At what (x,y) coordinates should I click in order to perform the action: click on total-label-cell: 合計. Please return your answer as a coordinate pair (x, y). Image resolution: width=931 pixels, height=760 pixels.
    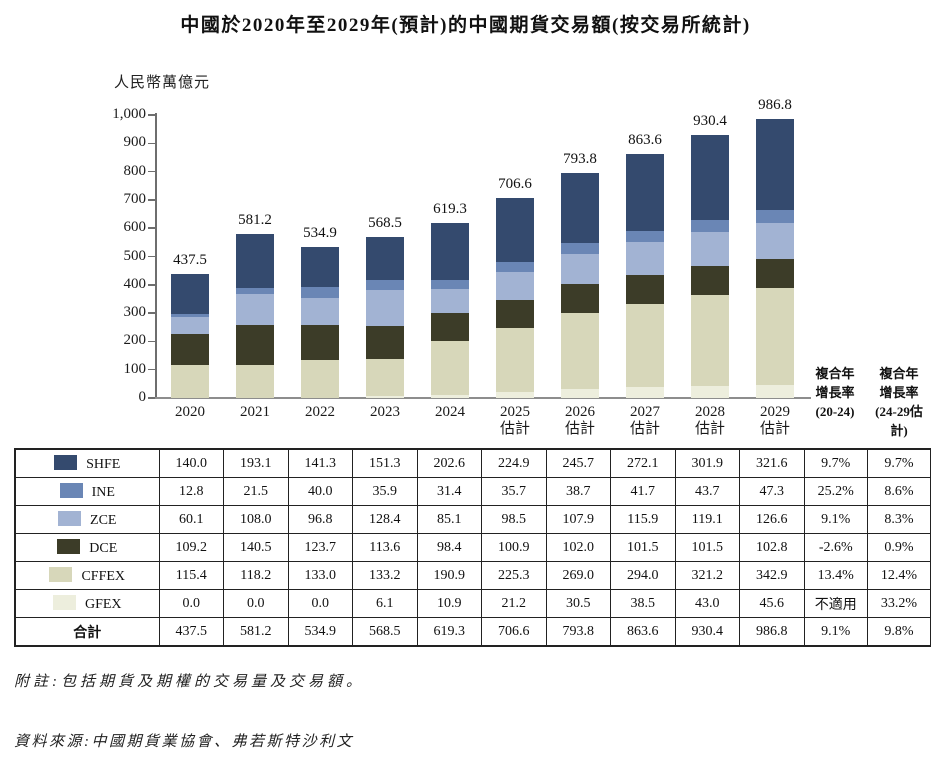
    Looking at the image, I should click on (87, 632).